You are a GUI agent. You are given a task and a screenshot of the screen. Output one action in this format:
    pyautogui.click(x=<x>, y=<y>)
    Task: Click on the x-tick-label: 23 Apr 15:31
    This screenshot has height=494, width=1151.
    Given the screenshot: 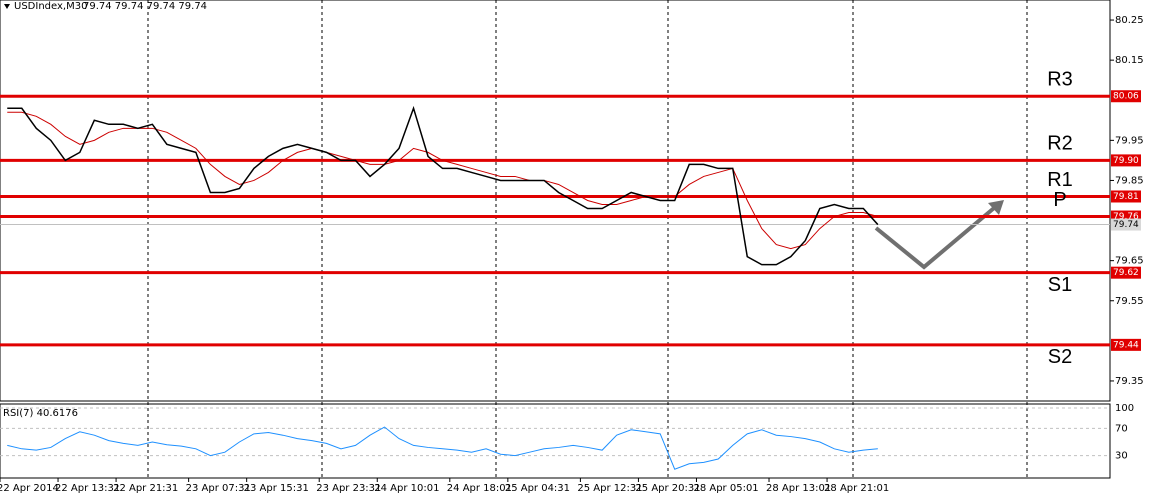 What is the action you would take?
    pyautogui.click(x=276, y=488)
    